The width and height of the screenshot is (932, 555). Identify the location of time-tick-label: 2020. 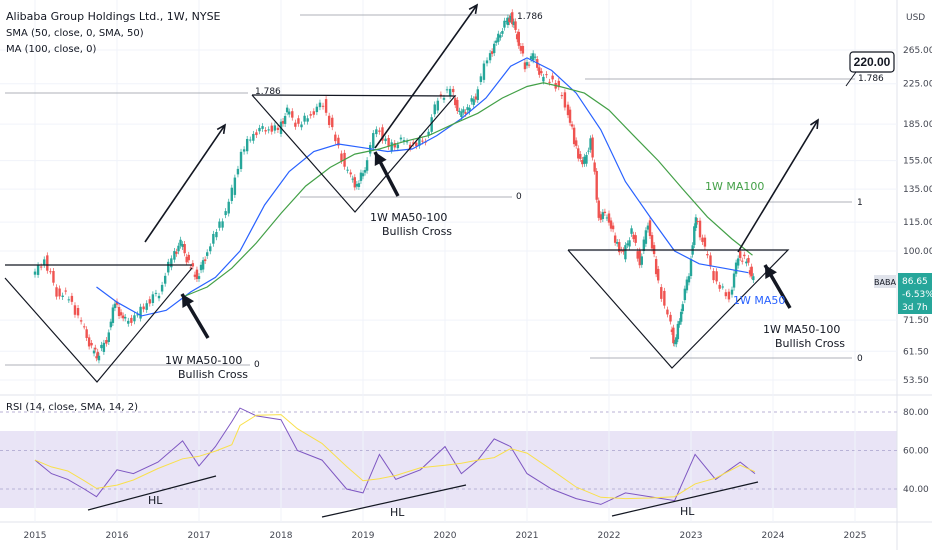
(445, 536).